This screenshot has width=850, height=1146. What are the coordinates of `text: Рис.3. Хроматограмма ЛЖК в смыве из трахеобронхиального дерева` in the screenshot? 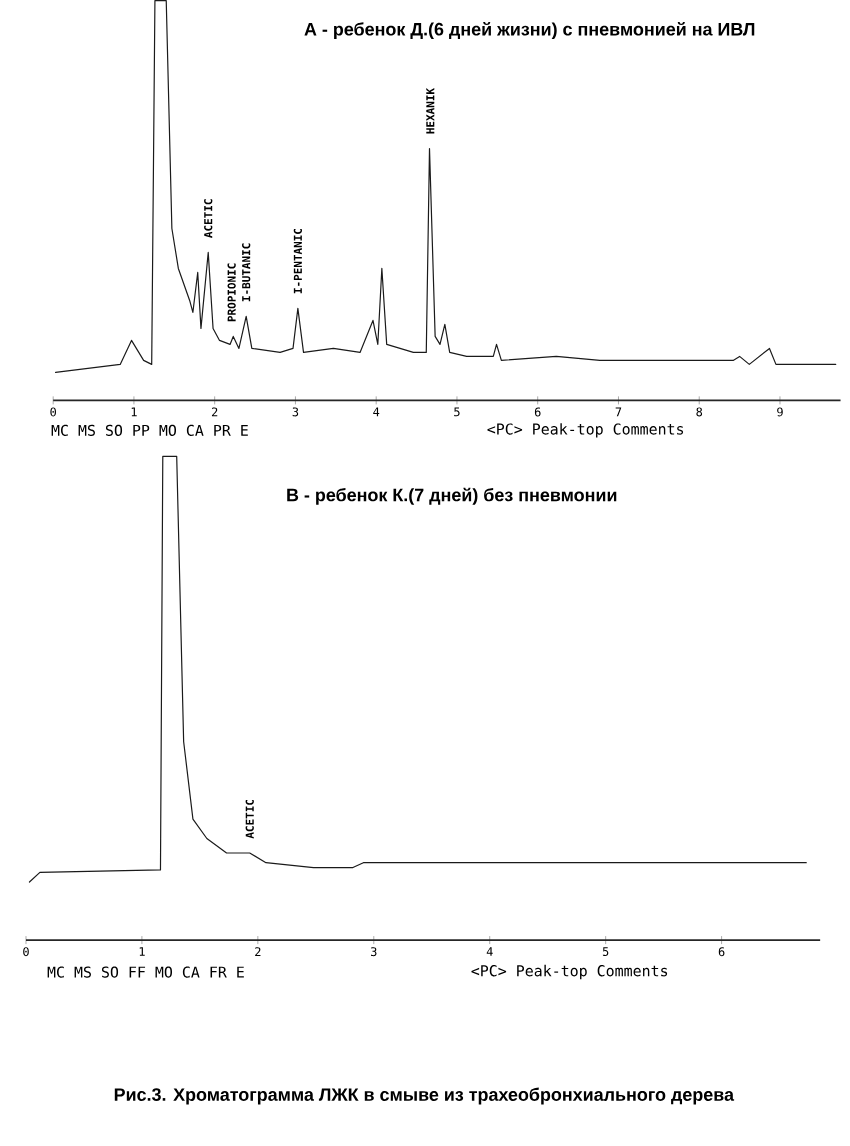 It's located at (425, 1096).